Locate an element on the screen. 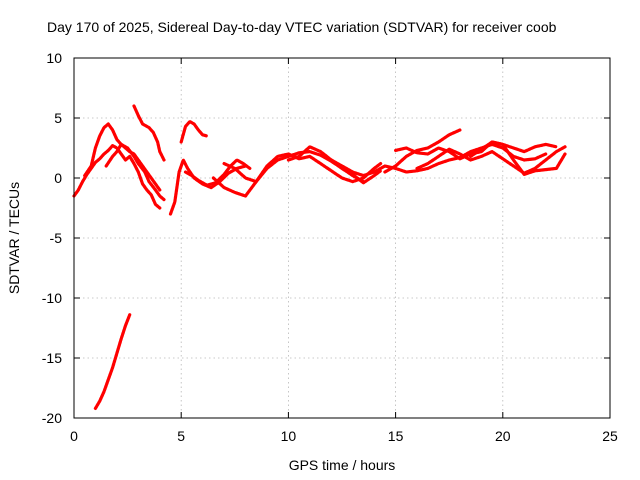 This screenshot has width=640, height=480. y-tick-label: 10 is located at coordinates (54, 58).